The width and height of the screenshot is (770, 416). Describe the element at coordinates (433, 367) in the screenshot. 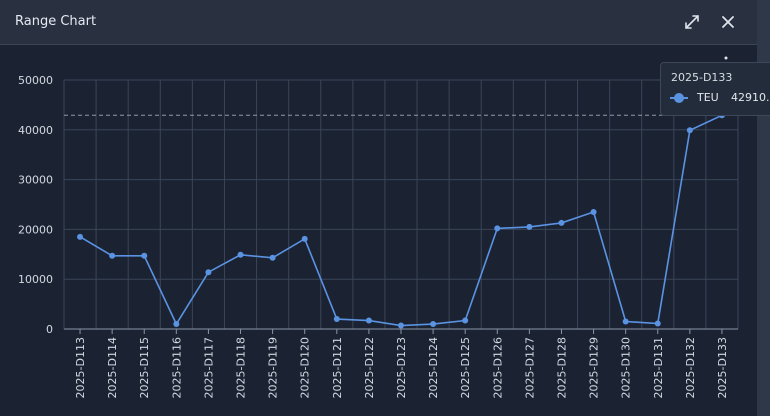

I see `x-tick-label: 2025-D124` at that location.